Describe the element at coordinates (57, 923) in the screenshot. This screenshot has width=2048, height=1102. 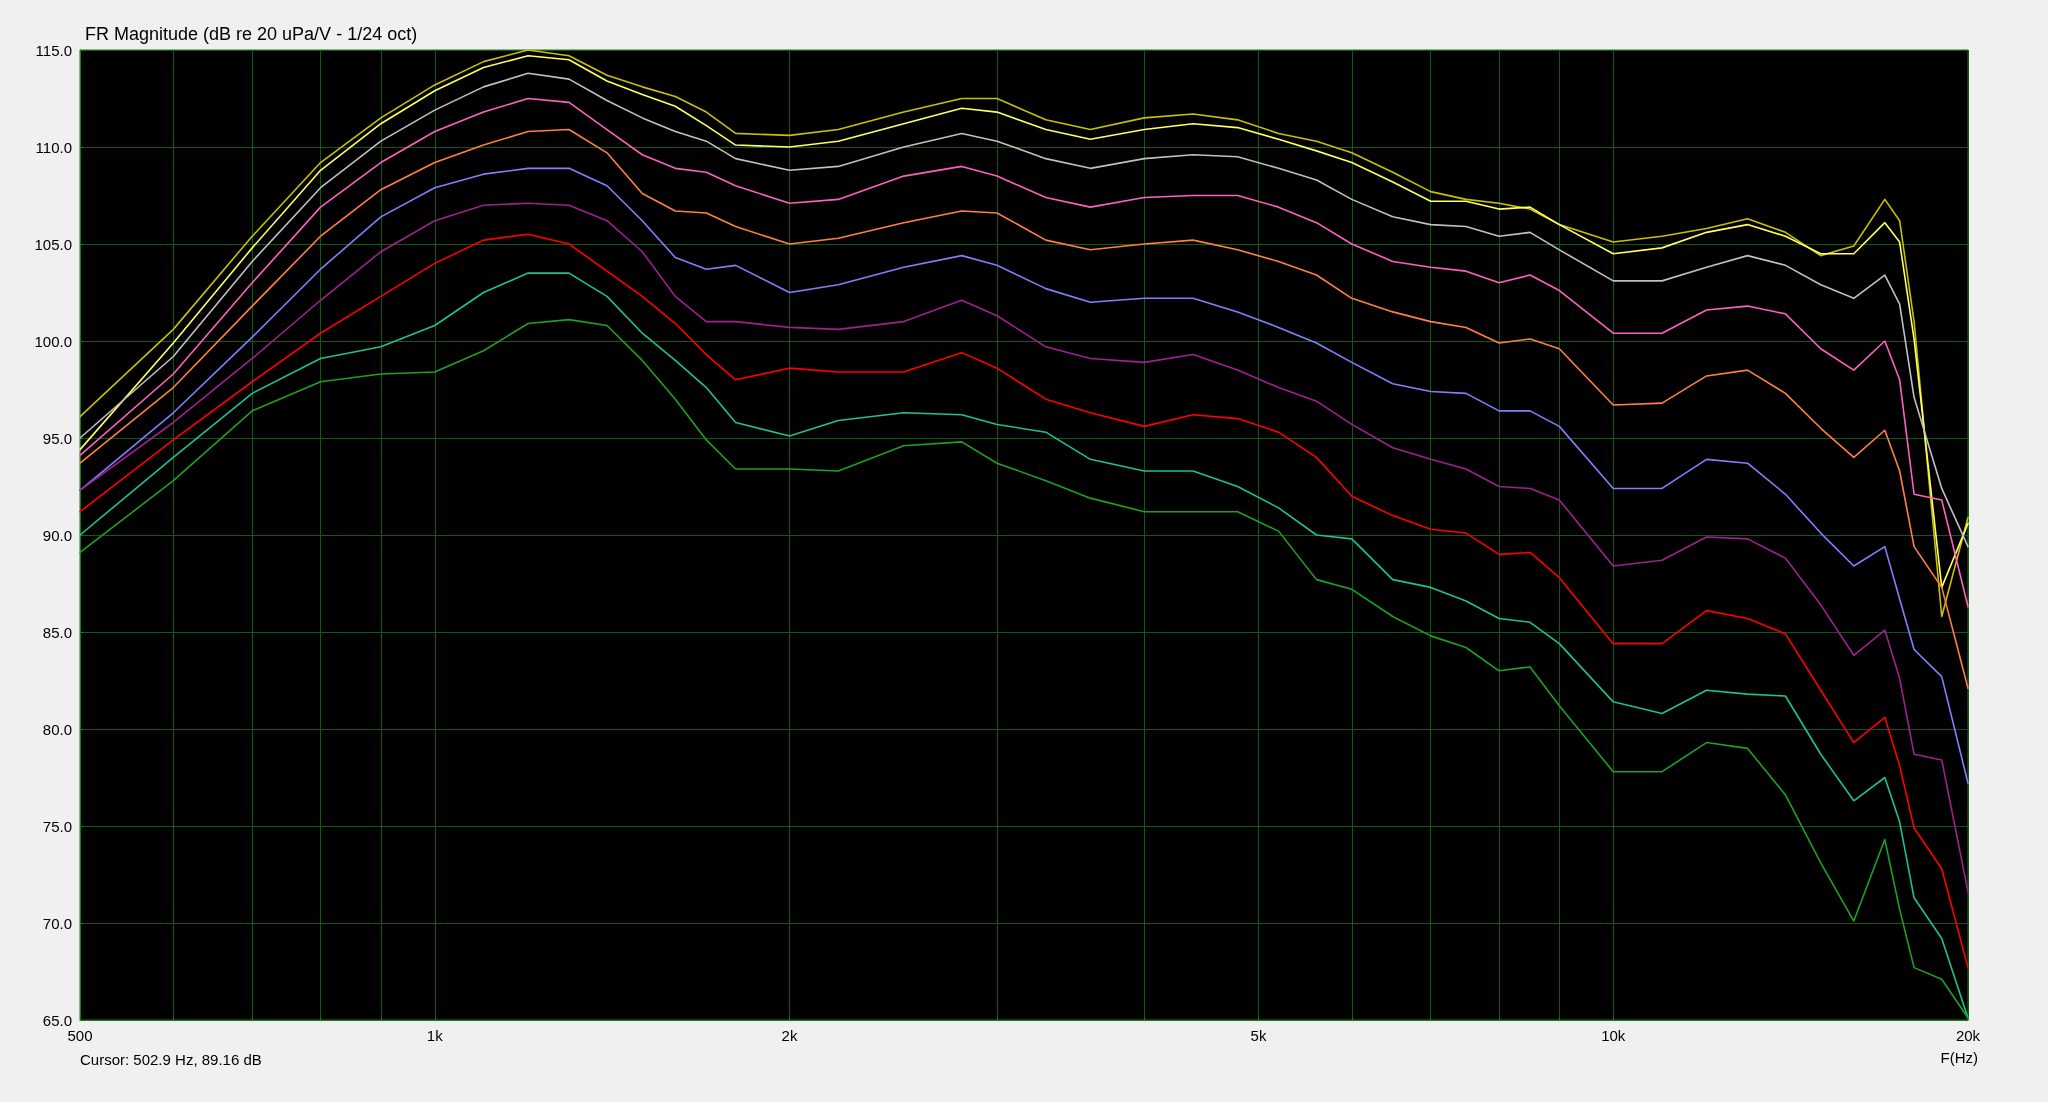
I see `y-tick-label: 70.0` at that location.